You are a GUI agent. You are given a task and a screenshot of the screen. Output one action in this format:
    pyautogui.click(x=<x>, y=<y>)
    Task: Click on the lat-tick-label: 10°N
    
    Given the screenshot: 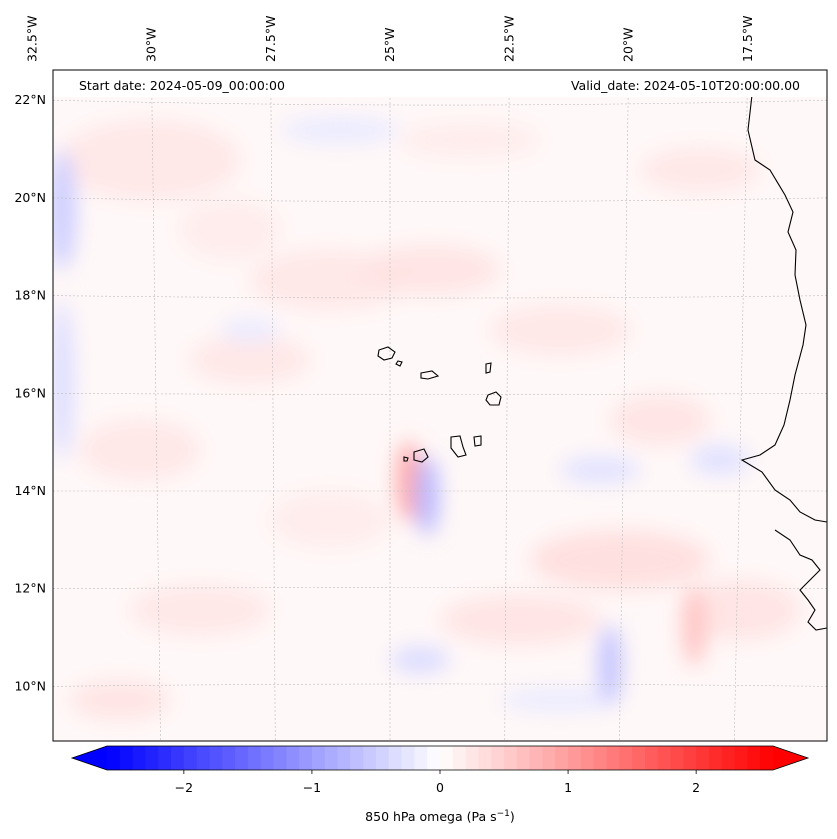 What is the action you would take?
    pyautogui.click(x=30, y=685)
    